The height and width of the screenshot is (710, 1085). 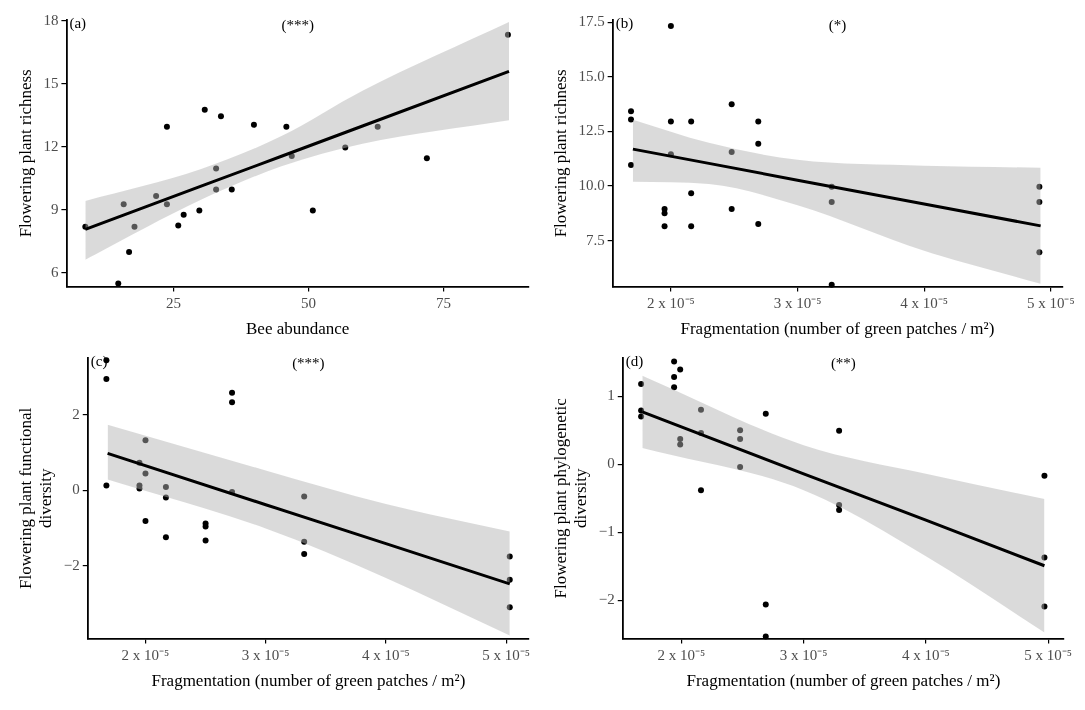 What do you see at coordinates (611, 395) in the screenshot?
I see `y-tick-label: 1` at bounding box center [611, 395].